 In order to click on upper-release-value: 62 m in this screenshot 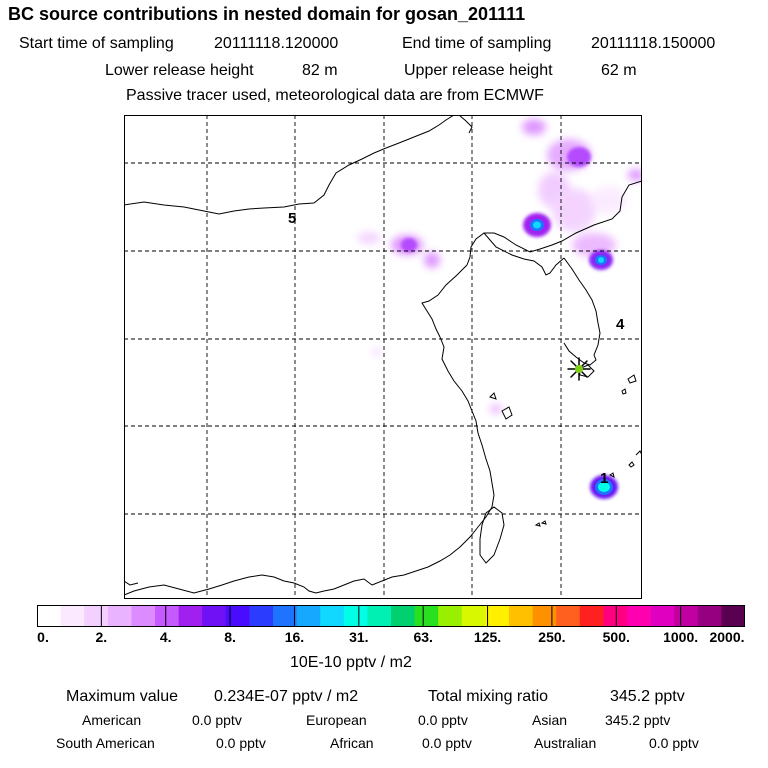, I will do `click(619, 70)`.